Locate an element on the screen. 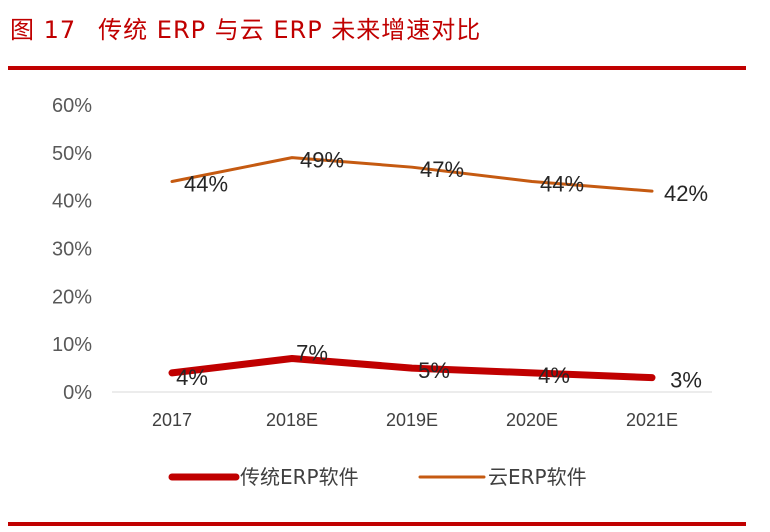  x-tick-label: 2017 is located at coordinates (172, 420).